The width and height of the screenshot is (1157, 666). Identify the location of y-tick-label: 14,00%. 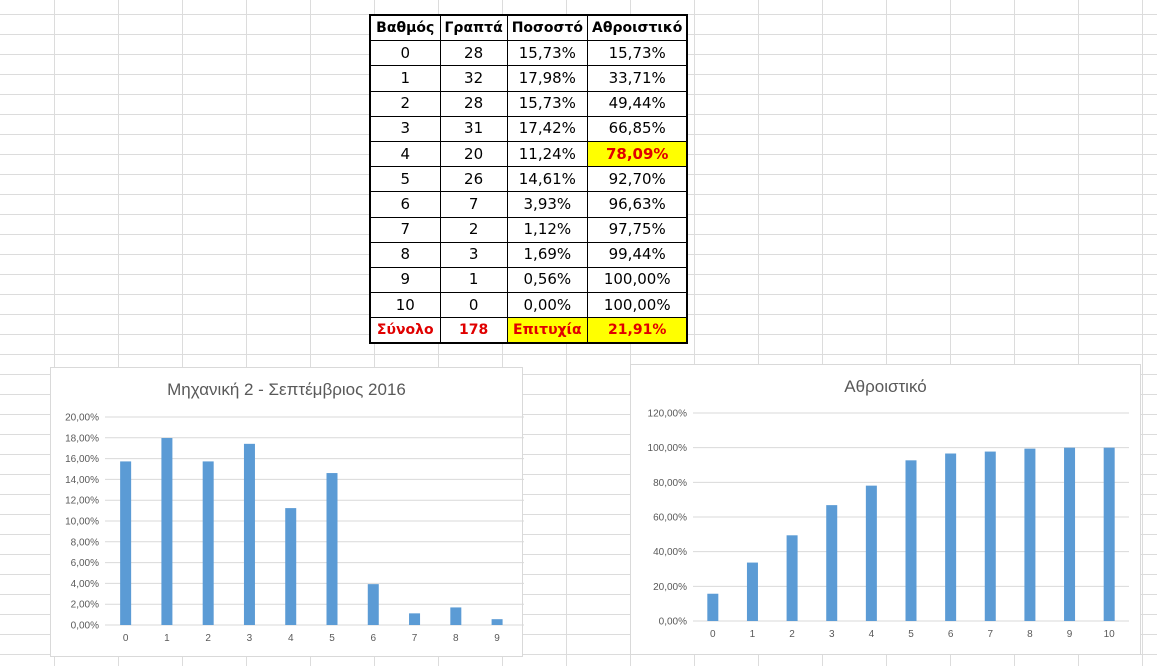
(82, 480).